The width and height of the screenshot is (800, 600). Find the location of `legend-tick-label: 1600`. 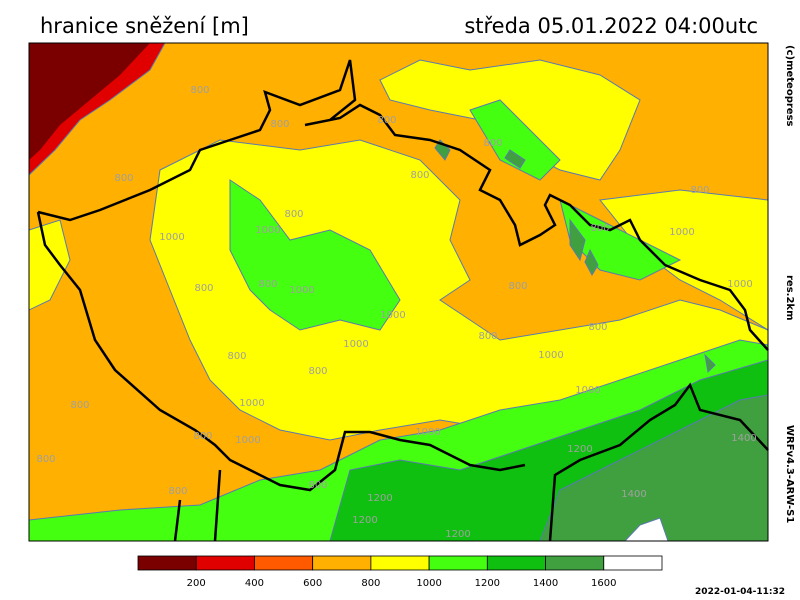

legend-tick-label: 1600 is located at coordinates (603, 583).